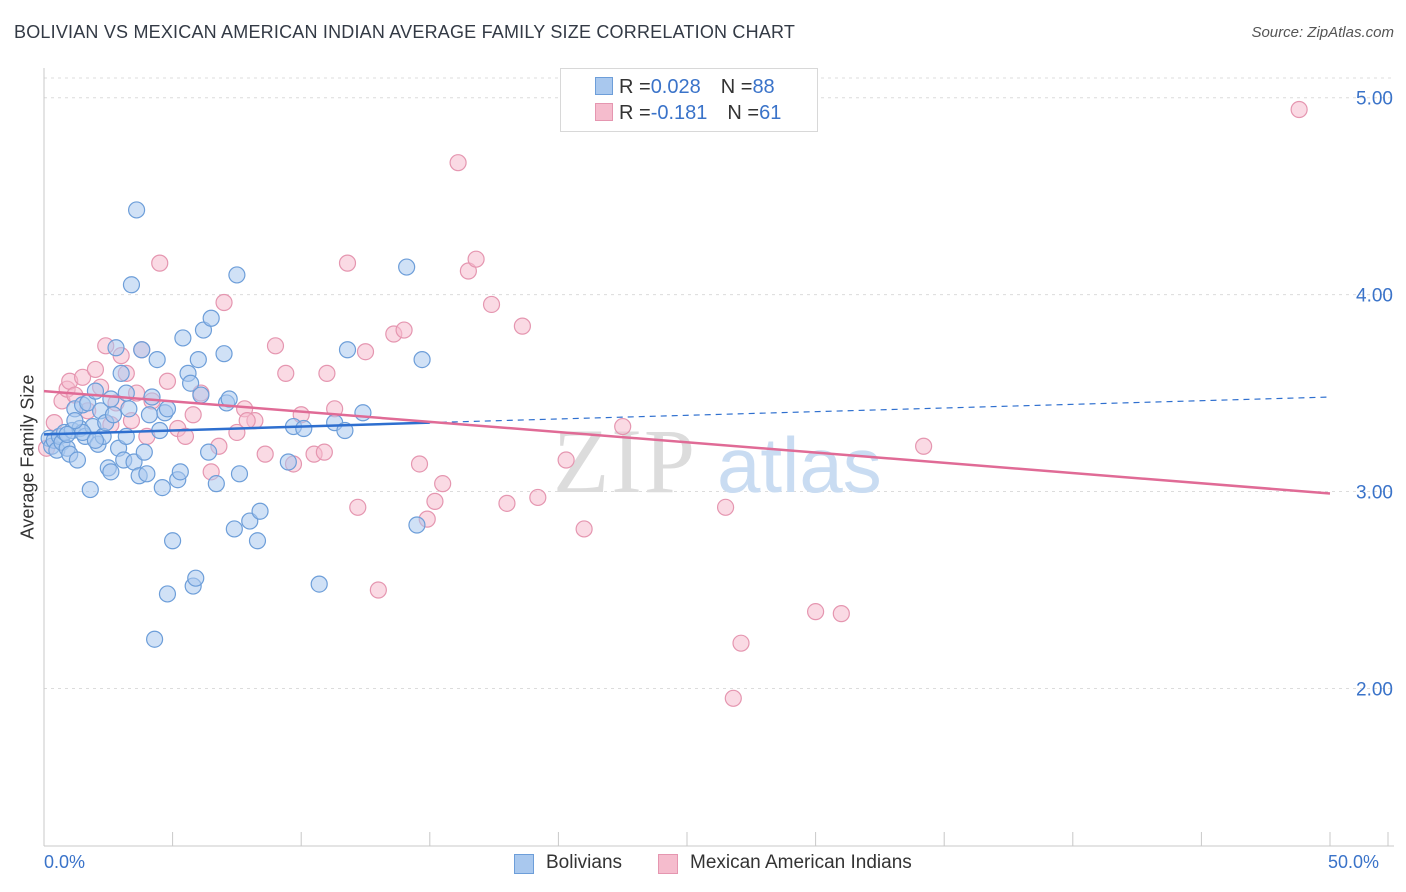 This screenshot has height=892, width=1406. I want to click on bottom-legend-swatch-bolivians, so click(524, 864).